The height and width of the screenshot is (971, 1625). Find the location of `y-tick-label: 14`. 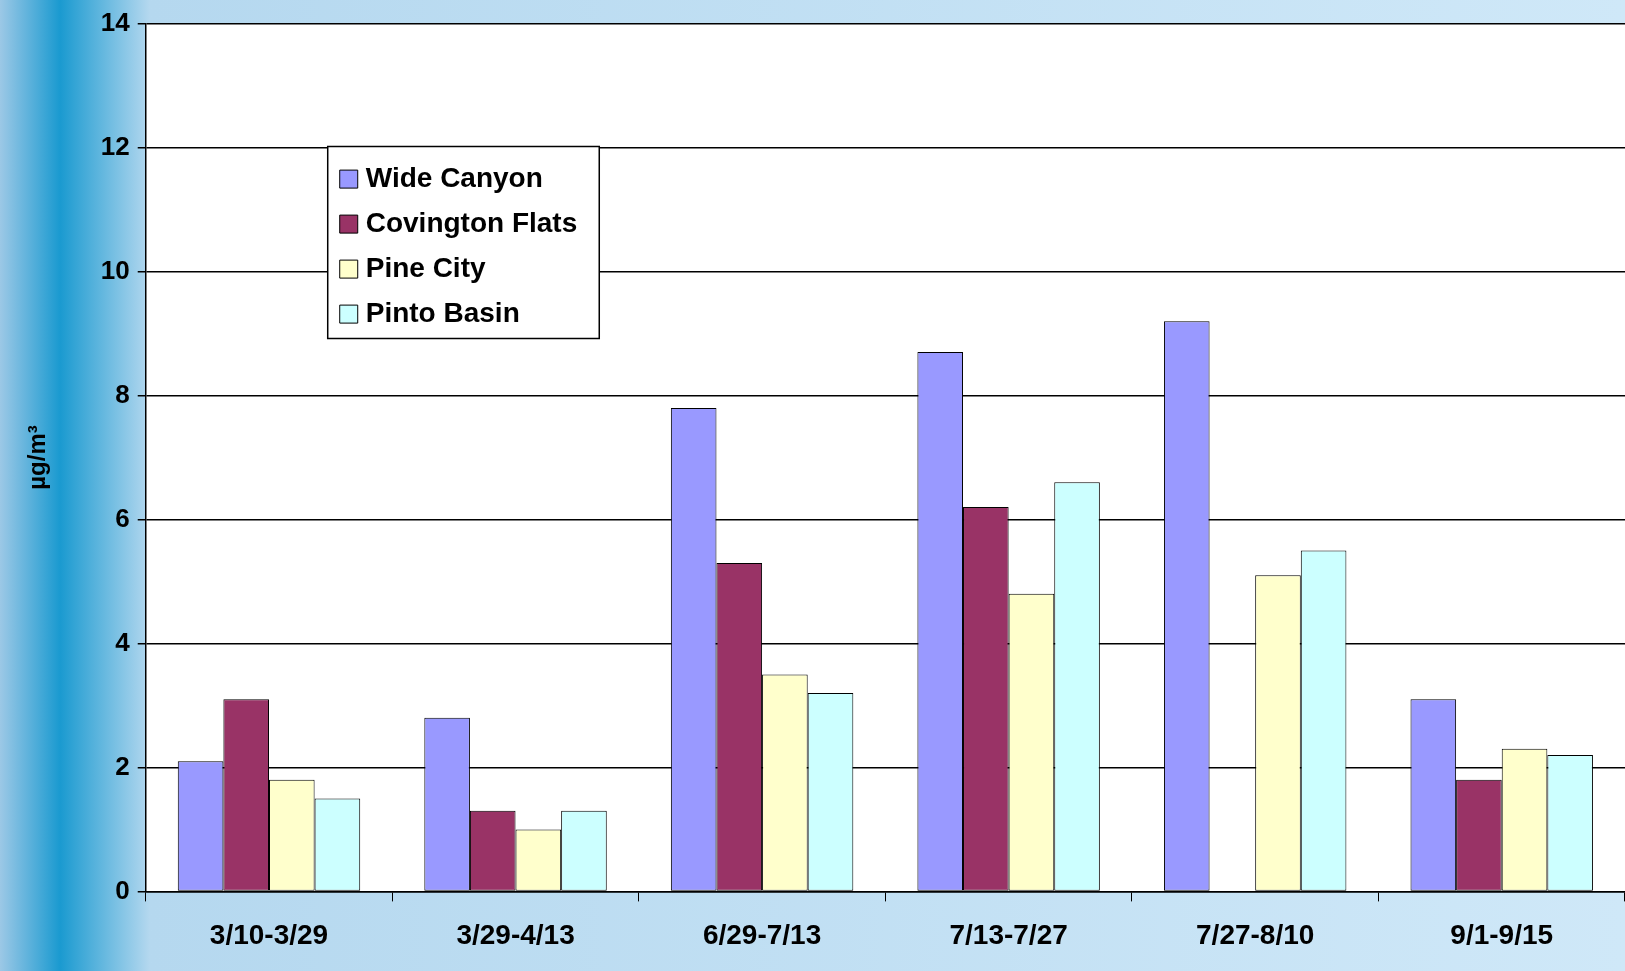

y-tick-label: 14 is located at coordinates (115, 21).